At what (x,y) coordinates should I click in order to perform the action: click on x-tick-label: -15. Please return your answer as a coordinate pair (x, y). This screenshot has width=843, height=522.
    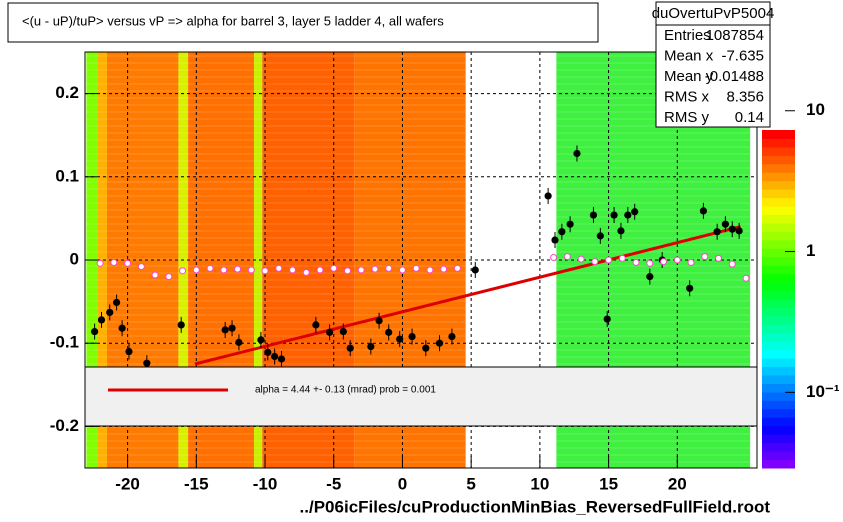
    Looking at the image, I should click on (196, 483).